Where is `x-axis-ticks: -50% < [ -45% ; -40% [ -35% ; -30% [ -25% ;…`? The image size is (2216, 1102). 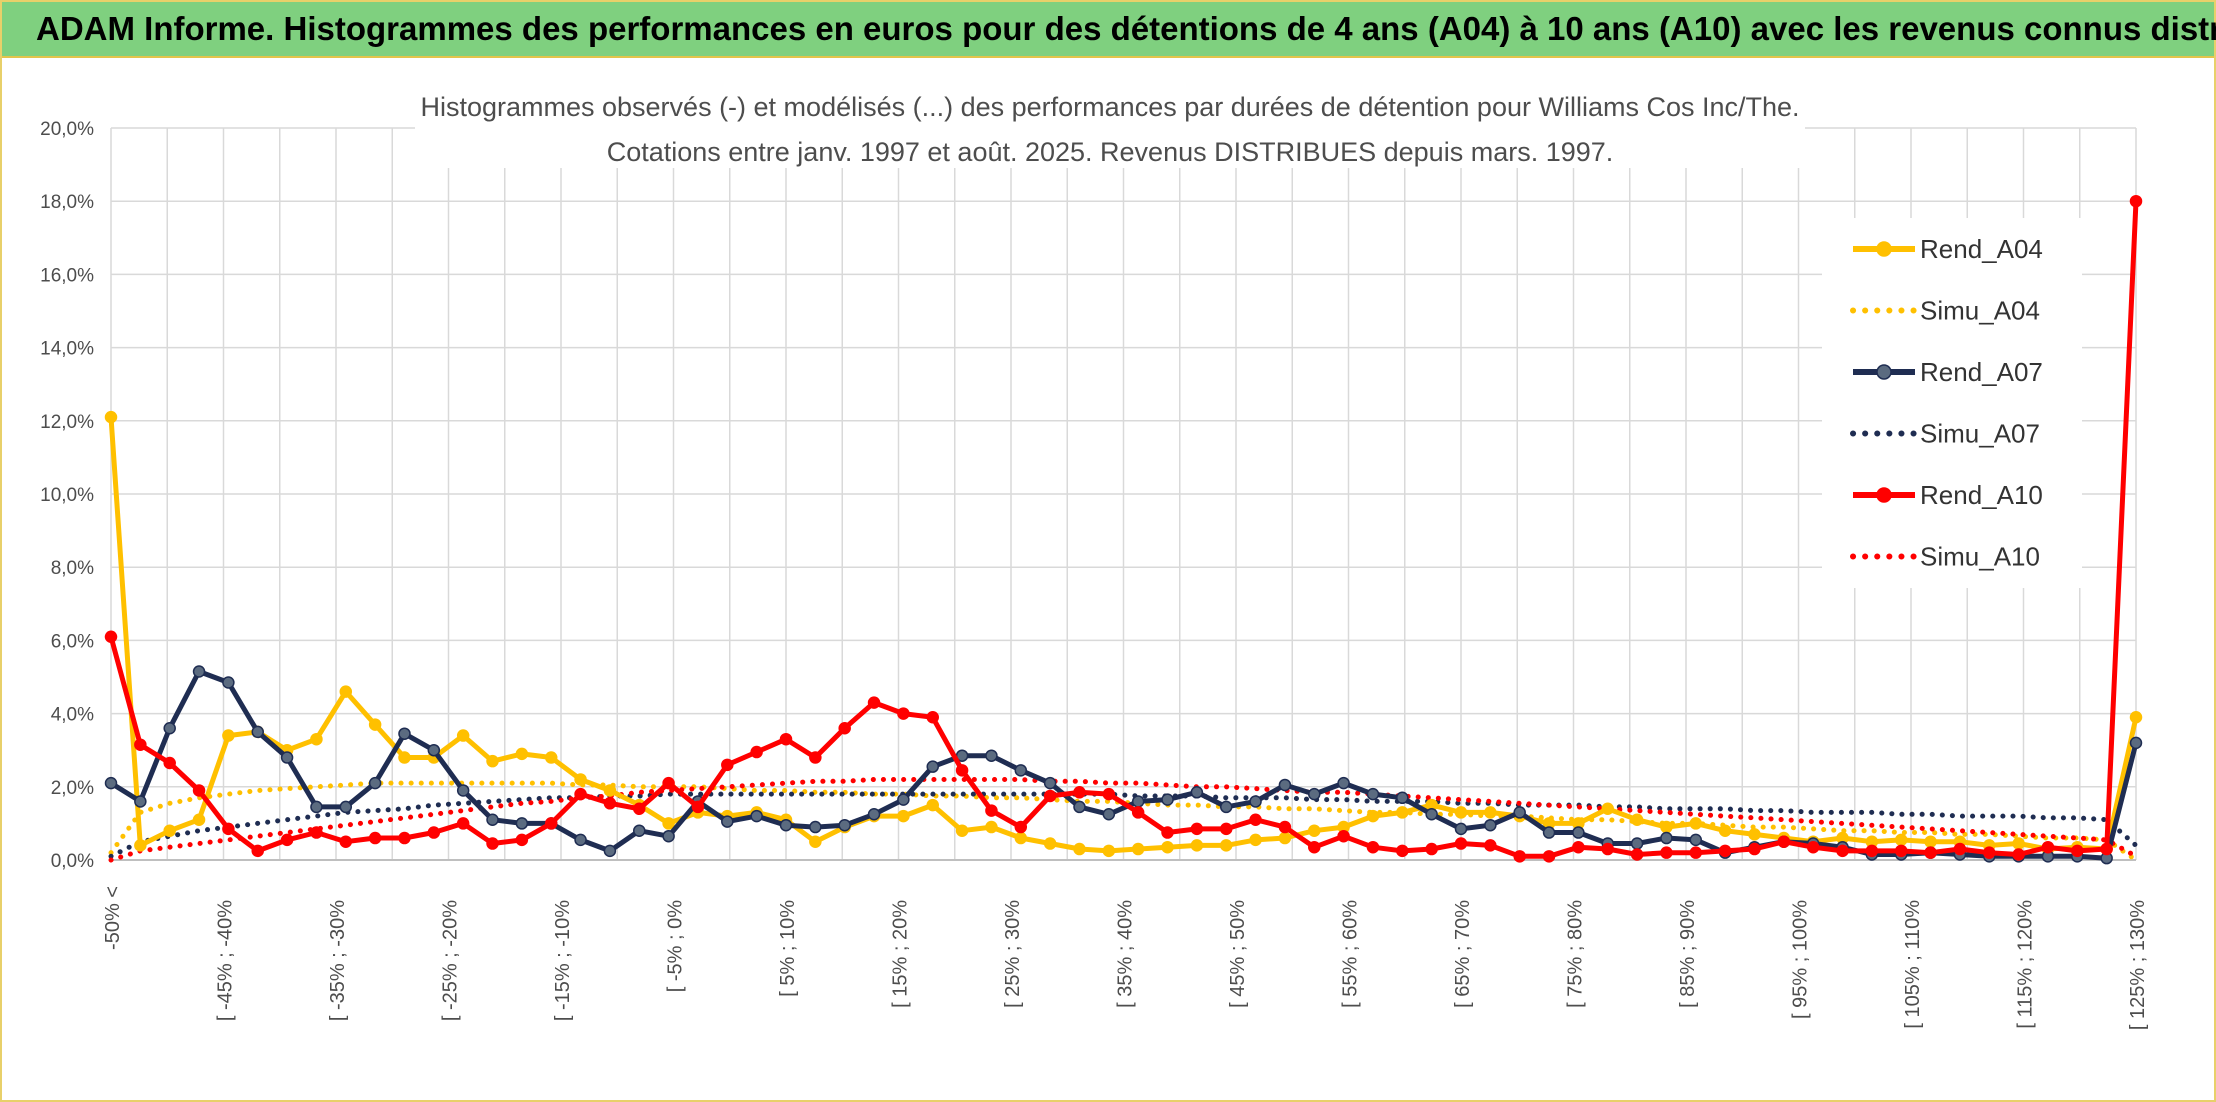 x-axis-ticks: -50% < [ -45% ; -40% [ -35% ; -30% [ -25% ;… is located at coordinates (1125, 958).